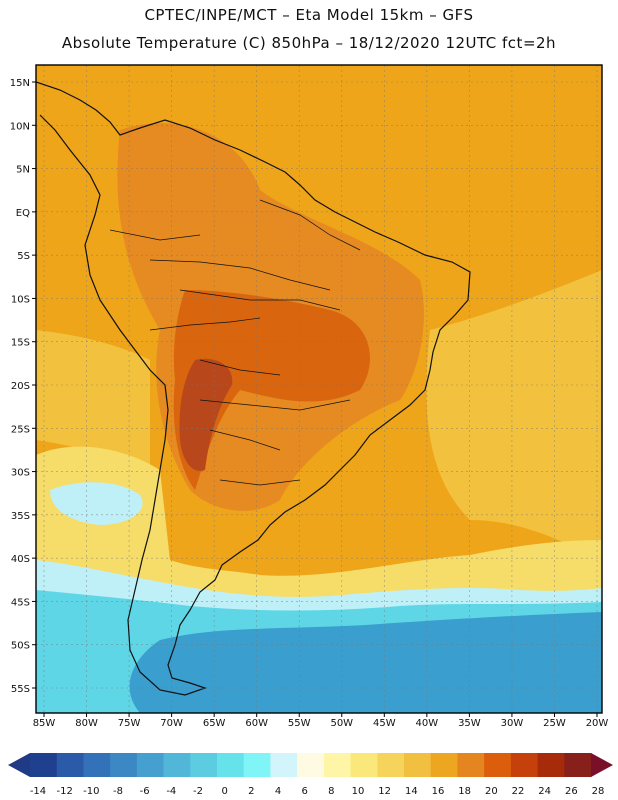 The image size is (618, 800). Describe the element at coordinates (571, 791) in the screenshot. I see `colorbar-label: 26` at that location.